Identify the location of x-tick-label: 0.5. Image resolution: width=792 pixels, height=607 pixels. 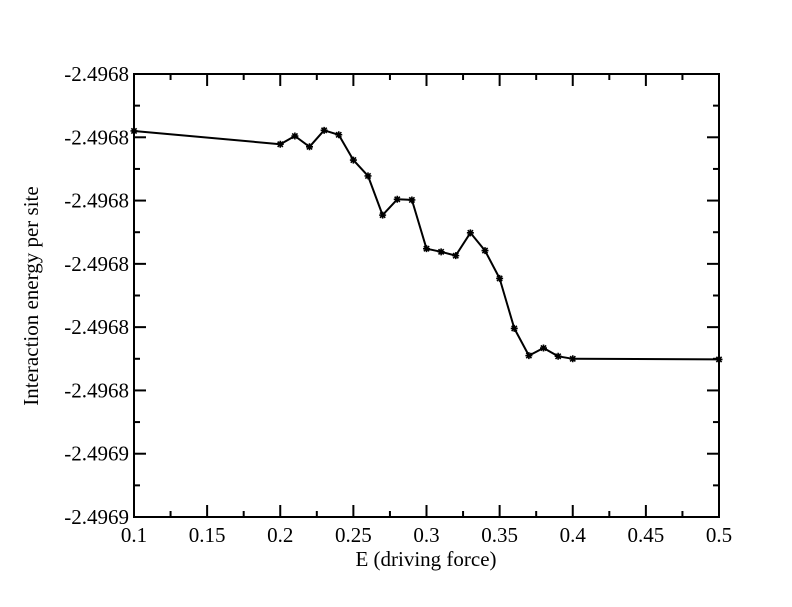
(719, 535).